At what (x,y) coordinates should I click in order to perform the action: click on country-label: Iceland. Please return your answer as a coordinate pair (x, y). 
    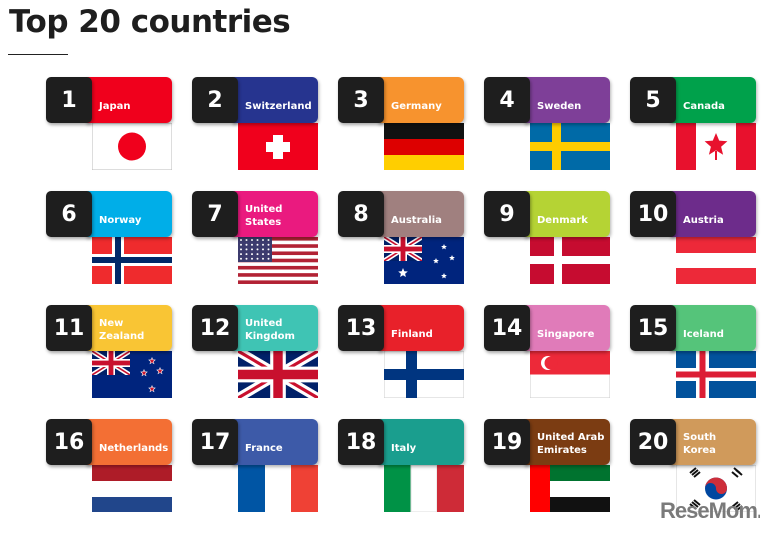
    Looking at the image, I should click on (713, 328).